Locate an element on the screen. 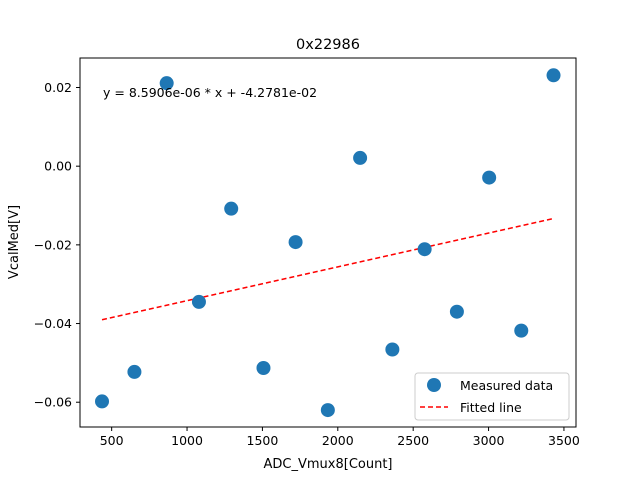 The height and width of the screenshot is (480, 640). legend-label-fitted: Fitted line is located at coordinates (491, 407).